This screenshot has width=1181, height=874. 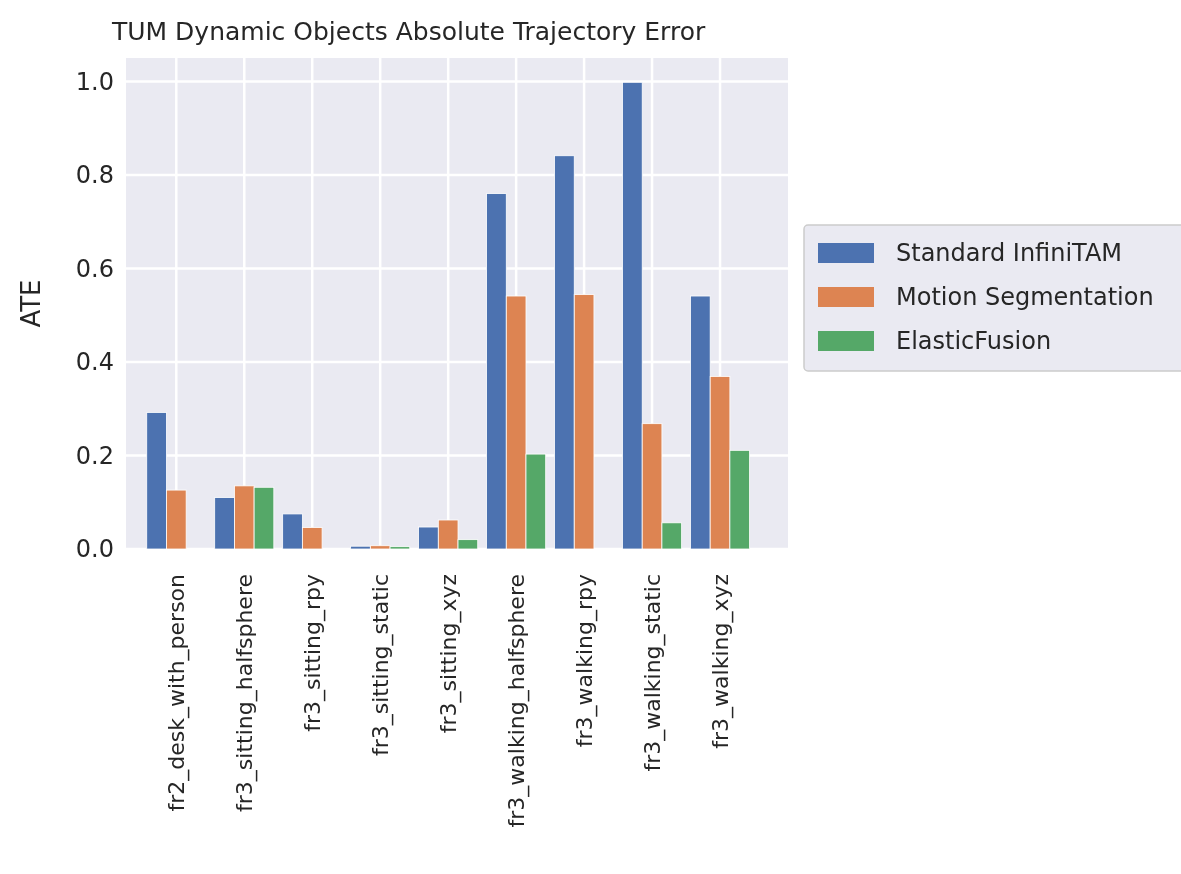 I want to click on legend-label: Standard InfiniTAM, so click(x=1009, y=253).